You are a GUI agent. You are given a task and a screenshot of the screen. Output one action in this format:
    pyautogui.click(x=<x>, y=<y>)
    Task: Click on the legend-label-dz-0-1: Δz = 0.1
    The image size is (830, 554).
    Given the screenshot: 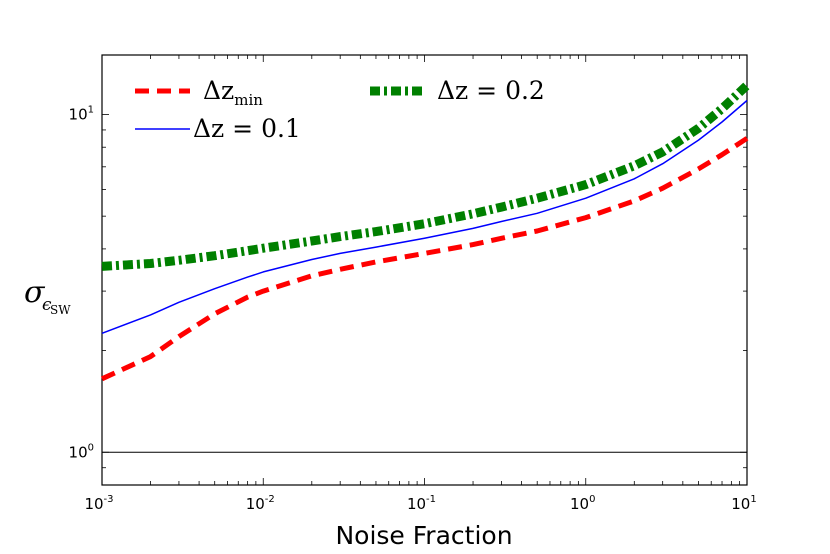 What is the action you would take?
    pyautogui.click(x=247, y=128)
    